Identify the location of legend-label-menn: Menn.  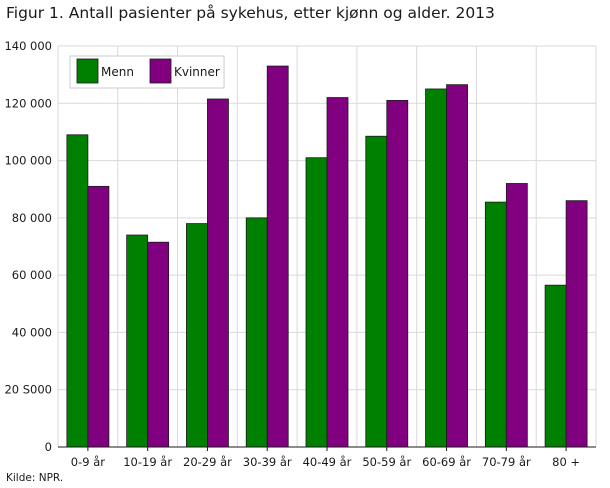
(117, 72).